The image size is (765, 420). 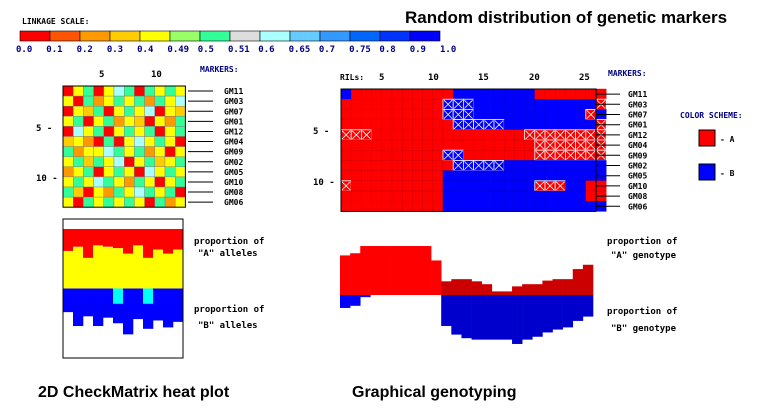 What do you see at coordinates (47, 154) in the screenshot?
I see `checkmatrix-left-ticks: 5 - 10 -` at bounding box center [47, 154].